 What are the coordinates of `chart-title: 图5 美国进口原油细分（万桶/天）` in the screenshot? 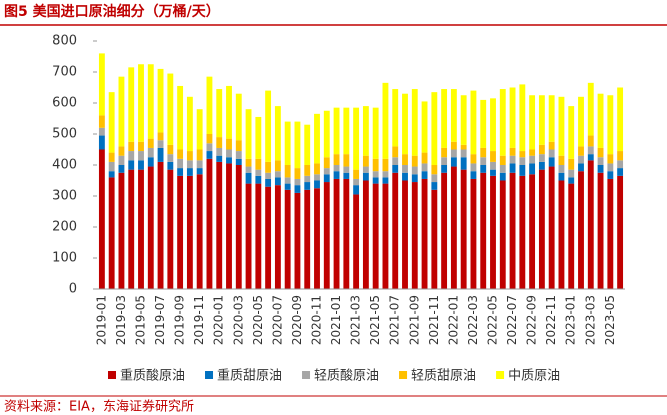 It's located at (112, 11).